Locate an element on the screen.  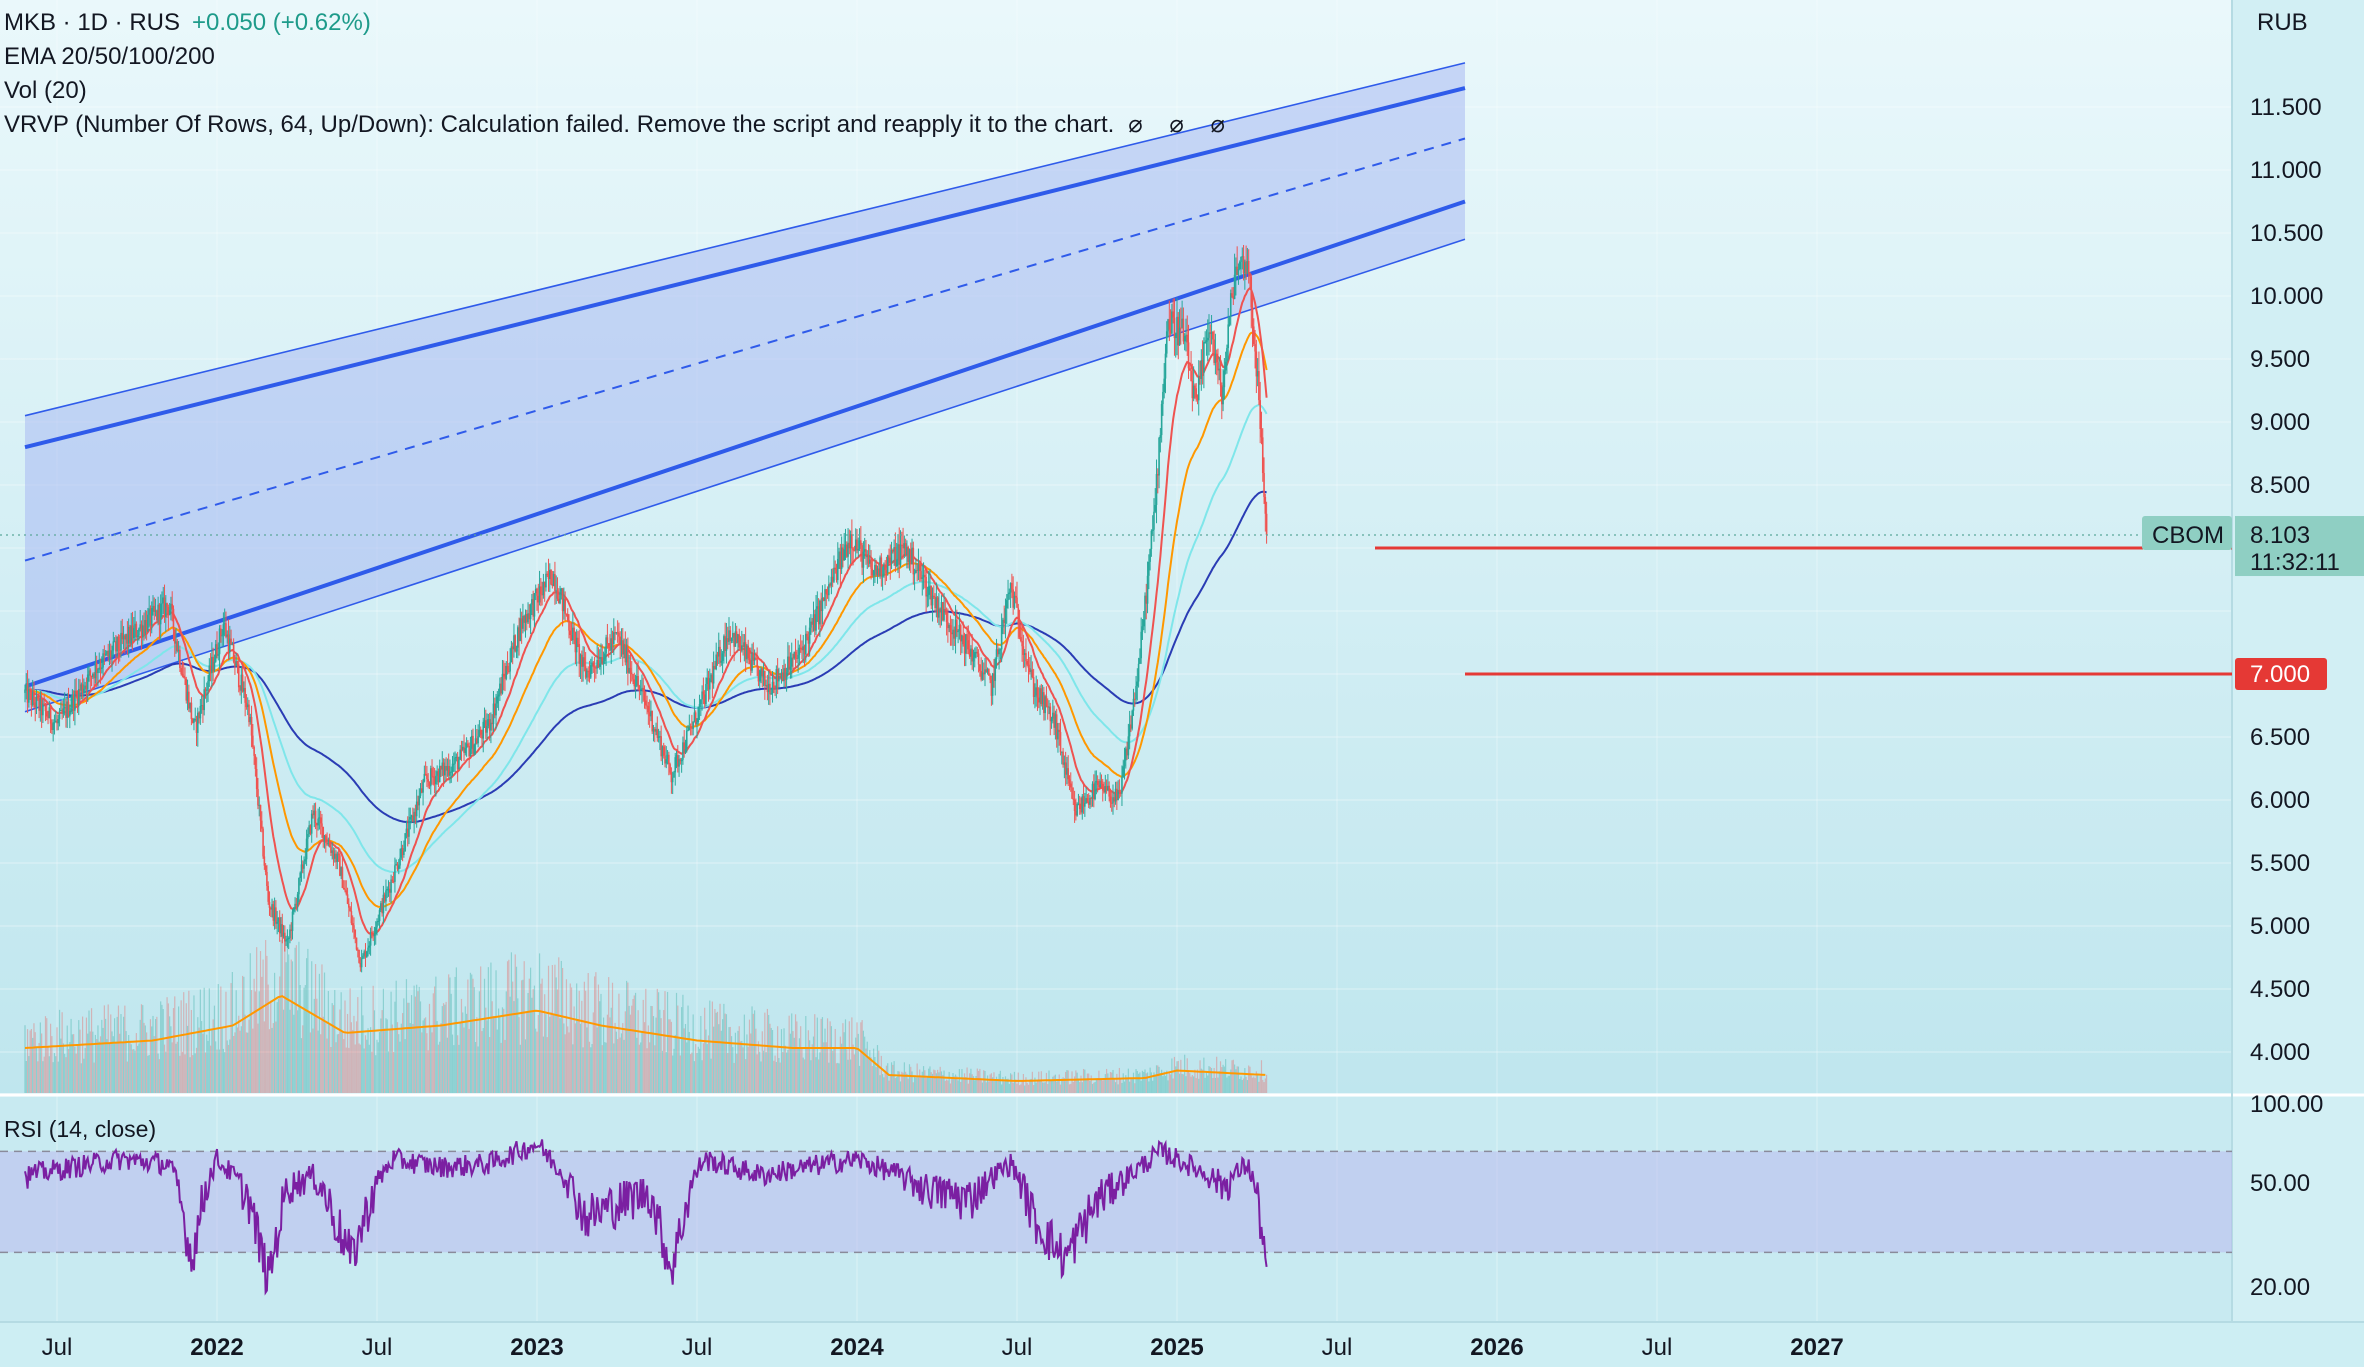
price-tick-label: 8.500 is located at coordinates (2280, 485).